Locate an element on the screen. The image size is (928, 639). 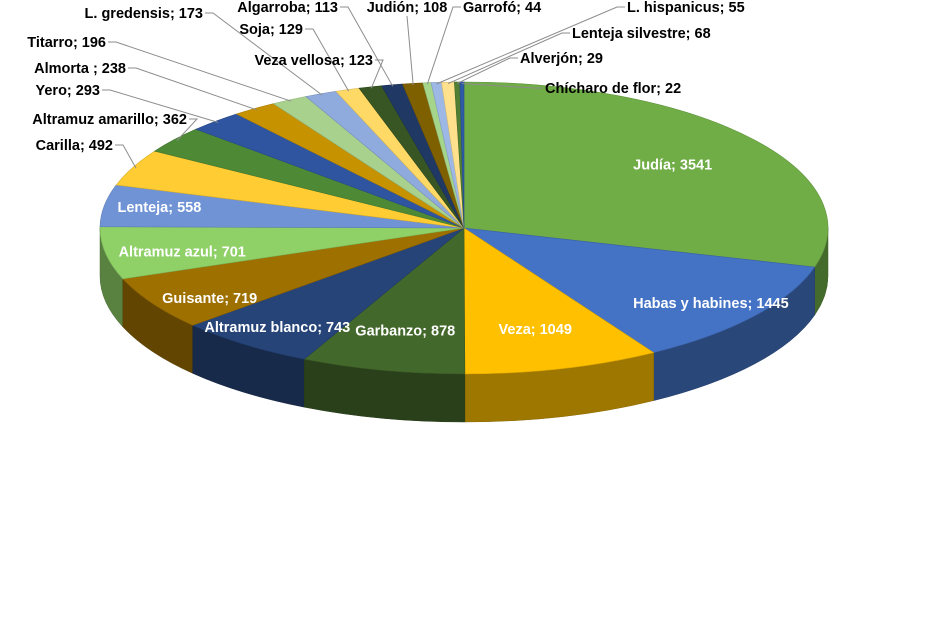
data-label-chicharo-de-flor: Chícharo de flor; 22 is located at coordinates (613, 89).